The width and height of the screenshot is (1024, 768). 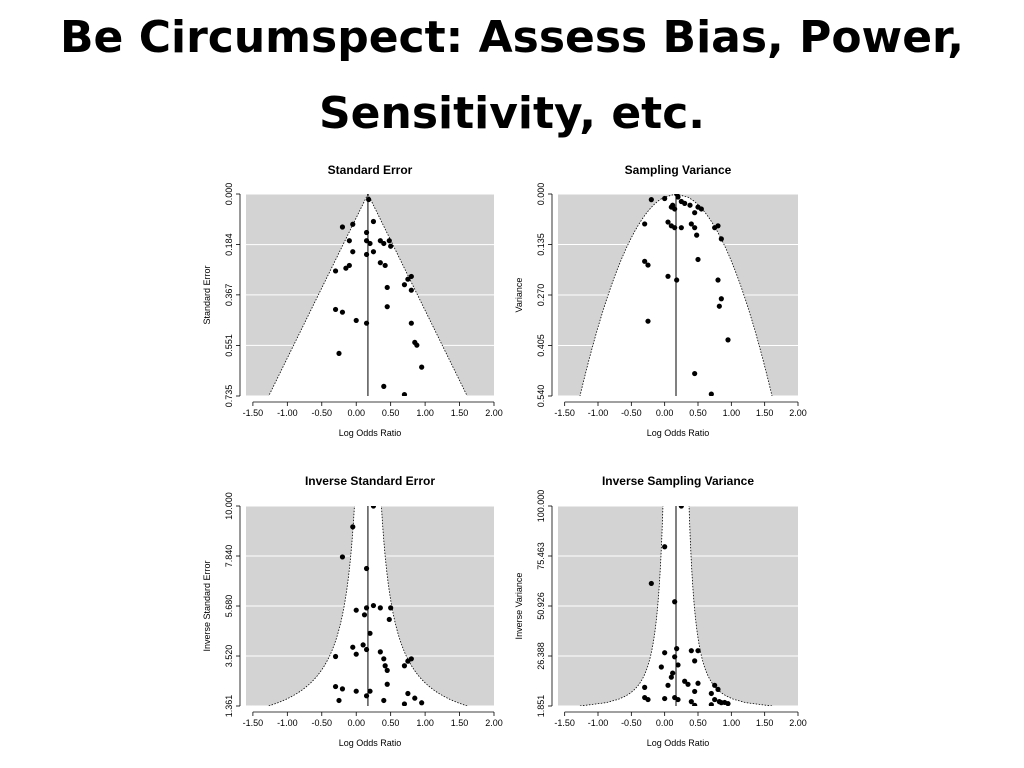 What do you see at coordinates (207, 294) in the screenshot?
I see `y-axis-label: Standard Error` at bounding box center [207, 294].